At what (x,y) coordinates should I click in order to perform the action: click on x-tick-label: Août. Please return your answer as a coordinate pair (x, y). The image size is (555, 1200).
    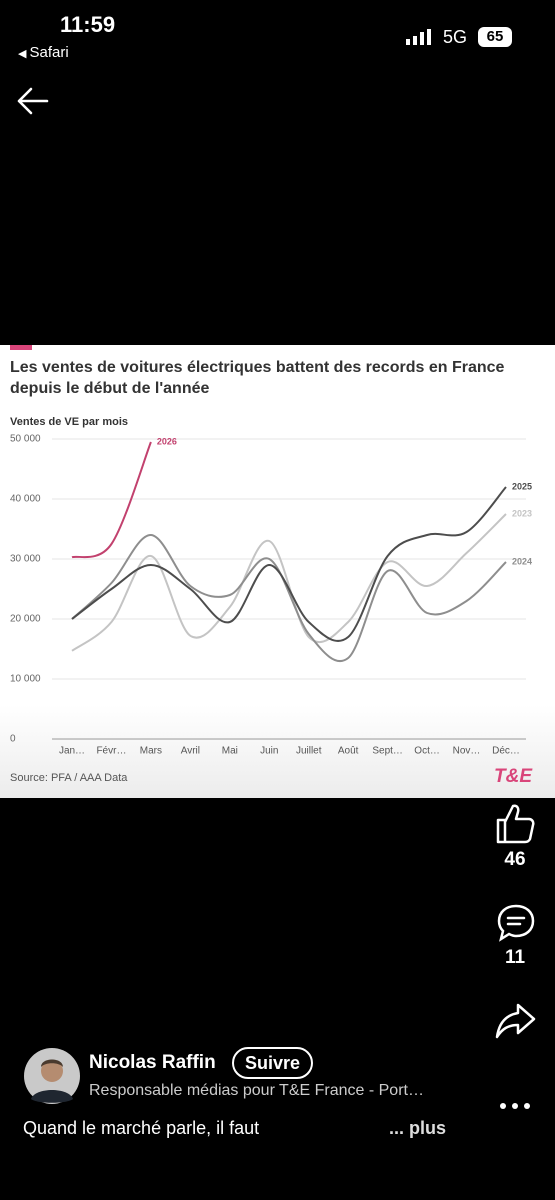
    Looking at the image, I should click on (348, 751).